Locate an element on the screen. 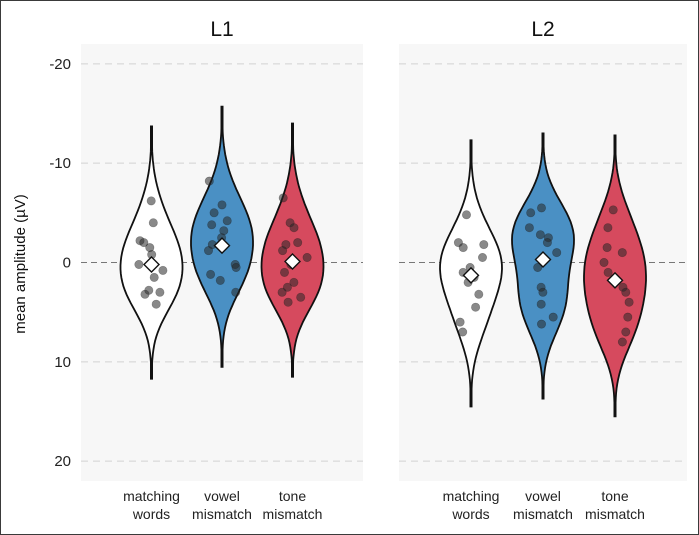 This screenshot has height=535, width=699. y-tick-label: 0 is located at coordinates (67, 263).